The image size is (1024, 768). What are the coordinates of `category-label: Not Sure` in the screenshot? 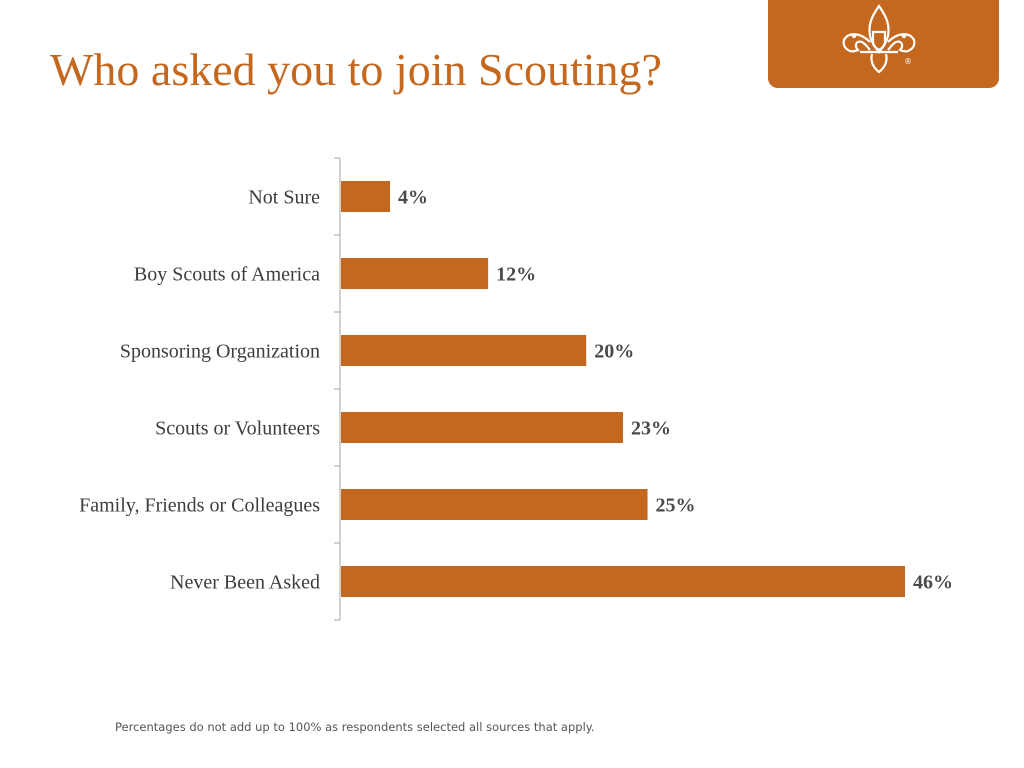 It's located at (284, 198).